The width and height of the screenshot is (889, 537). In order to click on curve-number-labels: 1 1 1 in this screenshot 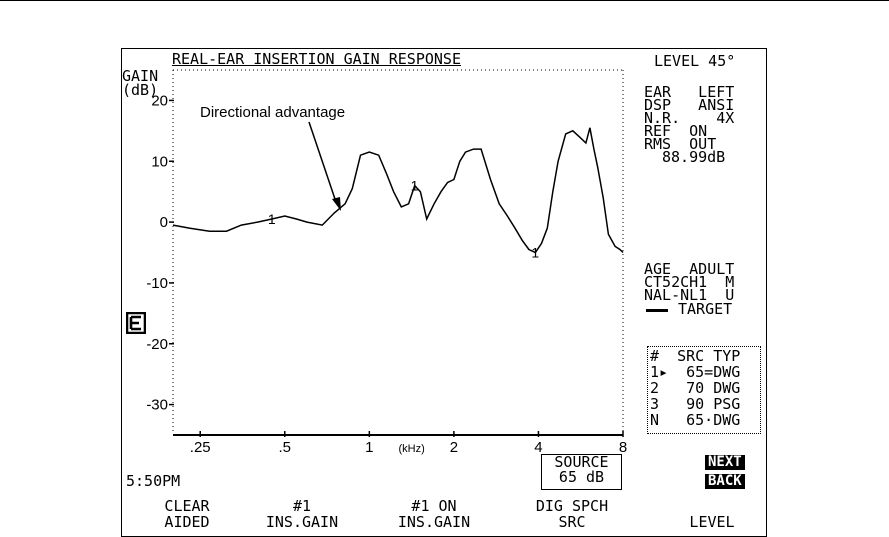, I will do `click(403, 219)`.